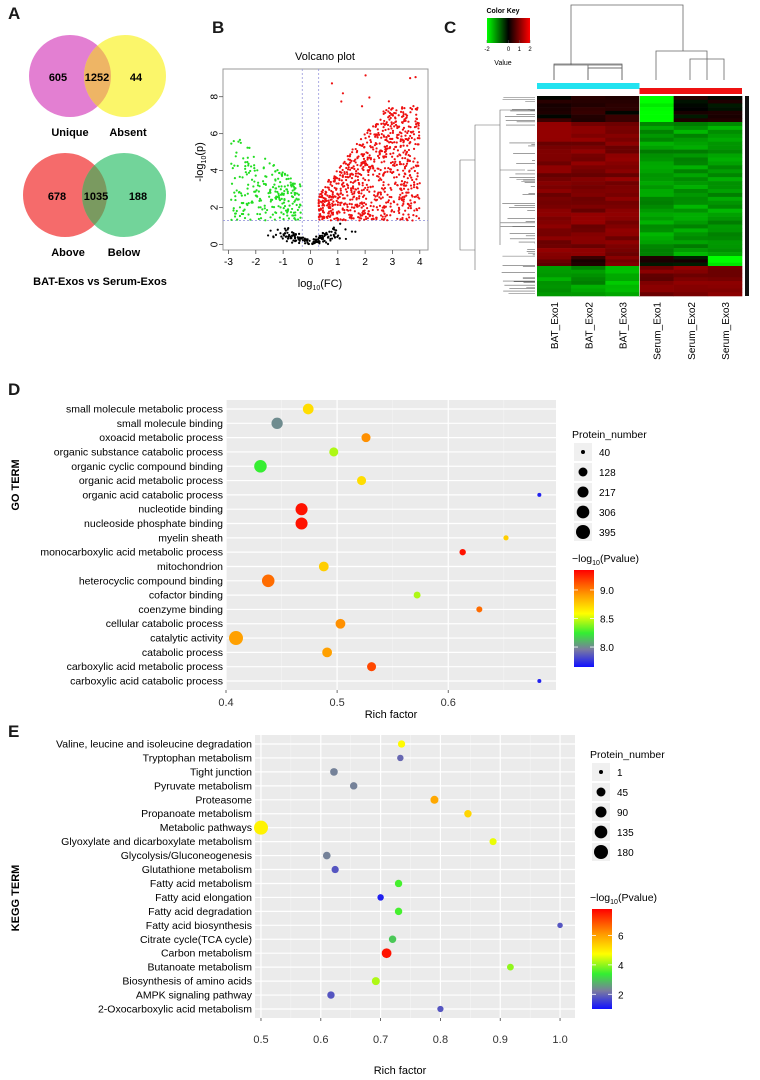 This screenshot has width=760, height=1080. What do you see at coordinates (400, 1071) in the screenshot?
I see `kegg-xlabel: Rich factor` at bounding box center [400, 1071].